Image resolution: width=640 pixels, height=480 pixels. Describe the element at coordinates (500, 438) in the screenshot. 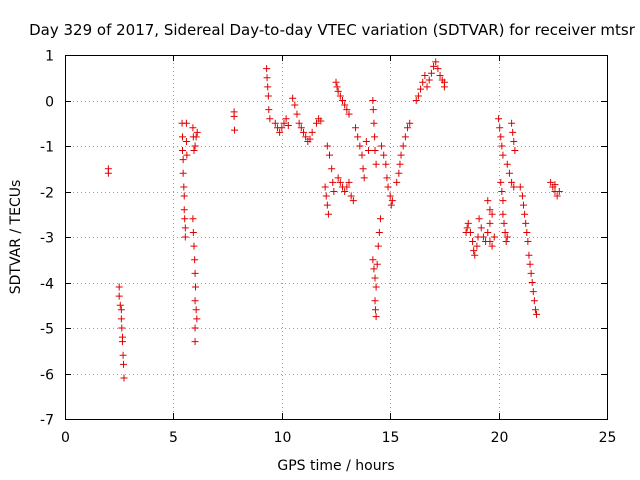

I see `x-tick-label: 20` at that location.